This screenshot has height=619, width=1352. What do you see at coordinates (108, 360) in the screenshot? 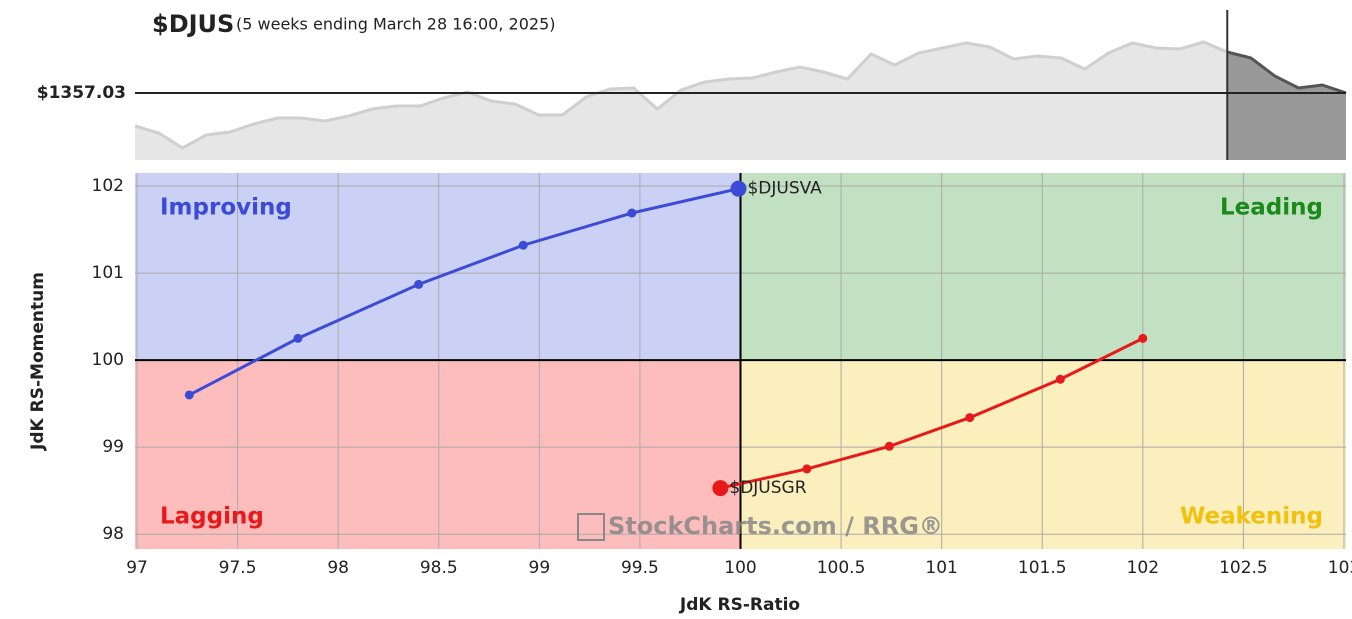
I see `y-tick-label: 100` at bounding box center [108, 360].